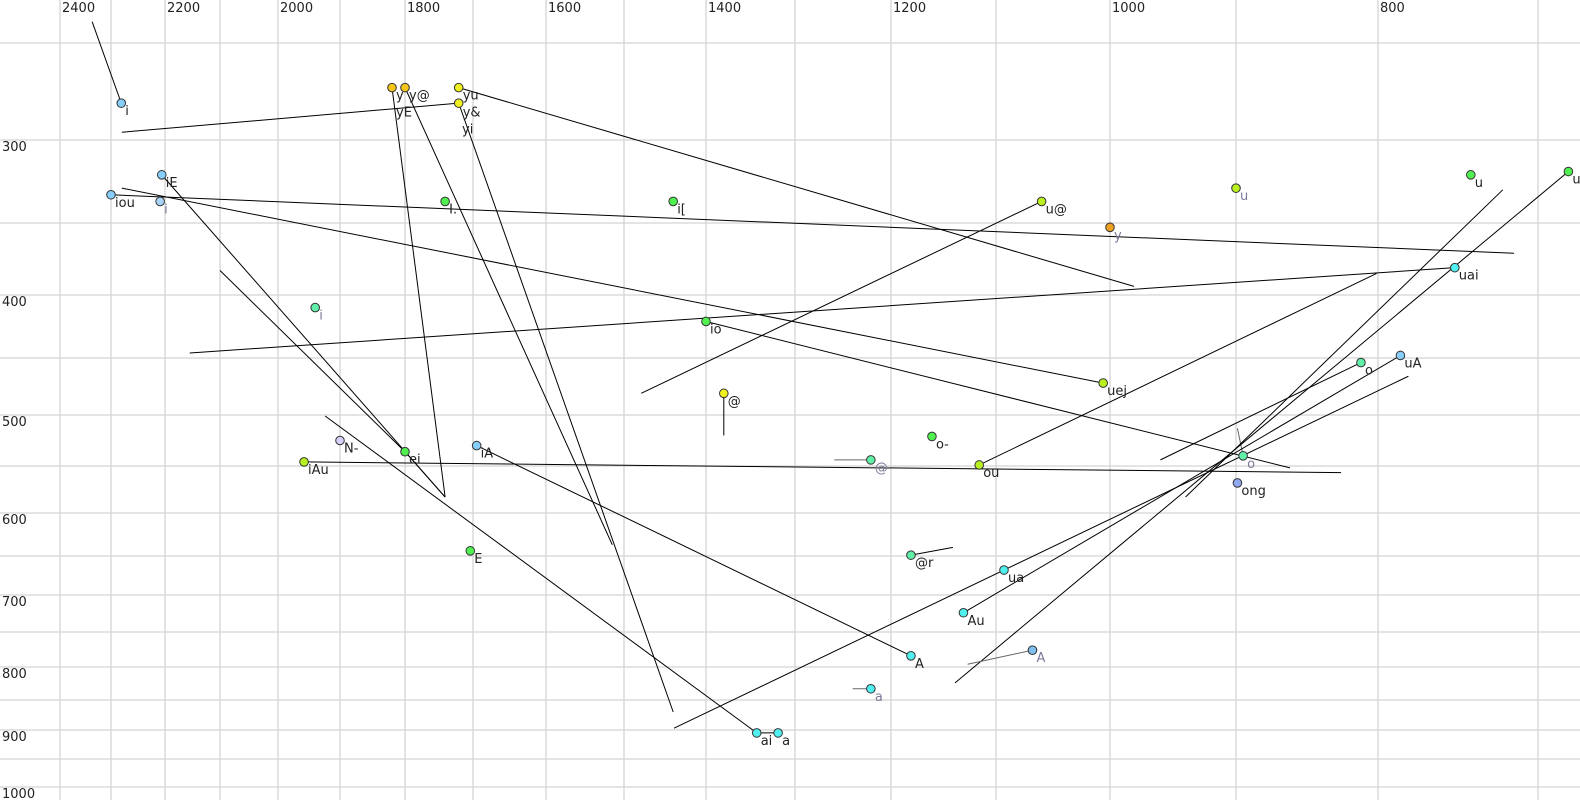 This screenshot has height=800, width=1580. Describe the element at coordinates (14, 147) in the screenshot. I see `y-tick-label: 300` at that location.